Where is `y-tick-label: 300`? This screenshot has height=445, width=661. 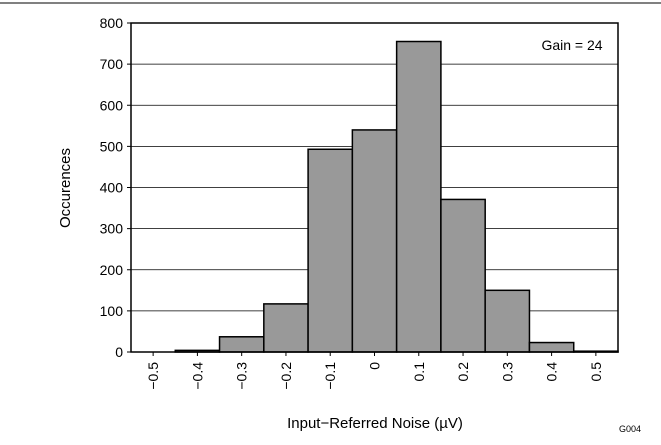 y-tick-label: 300 is located at coordinates (112, 229).